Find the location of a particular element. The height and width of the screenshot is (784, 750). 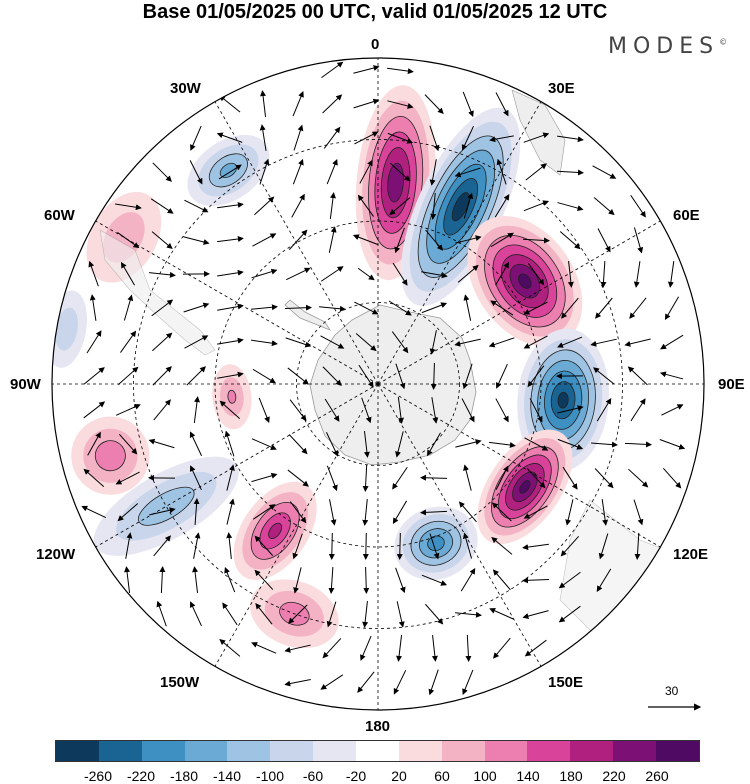

lon-label-90w: 90W is located at coordinates (25, 384).